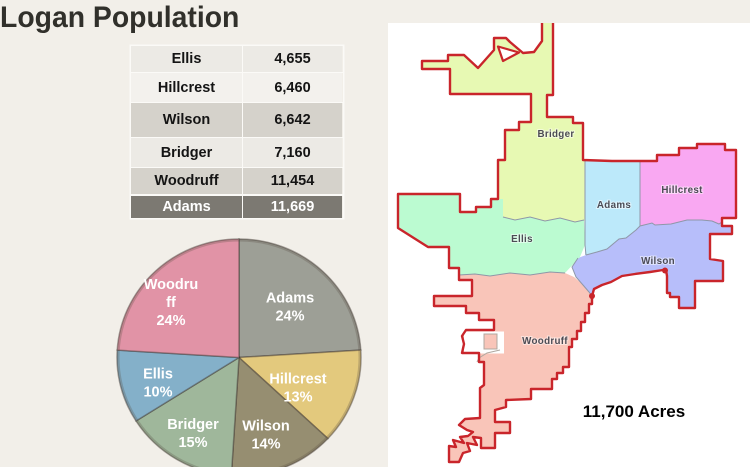 Image resolution: width=750 pixels, height=467 pixels. What do you see at coordinates (192, 443) in the screenshot?
I see `svg-text: 15%` at bounding box center [192, 443].